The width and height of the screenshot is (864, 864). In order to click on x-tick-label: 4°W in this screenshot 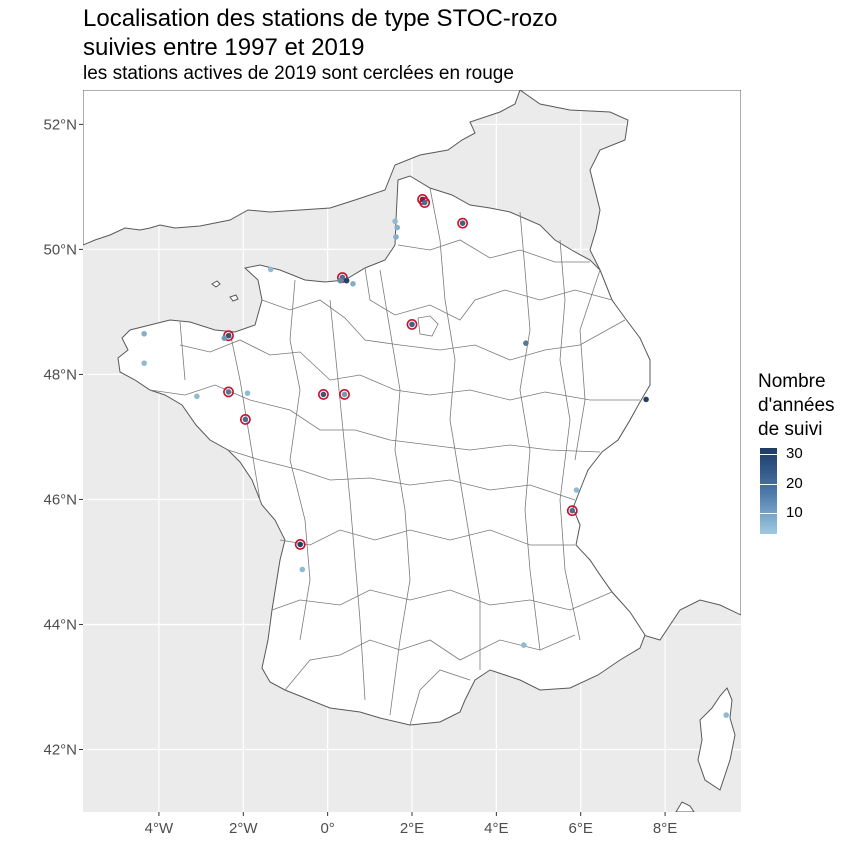, I will do `click(159, 828)`.